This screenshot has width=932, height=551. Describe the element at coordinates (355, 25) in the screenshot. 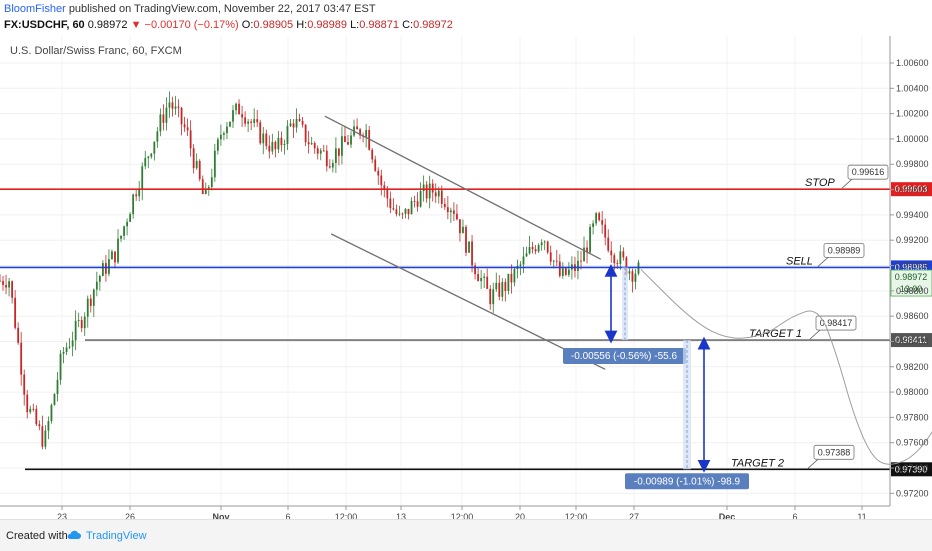

I see `low-label: L:` at that location.